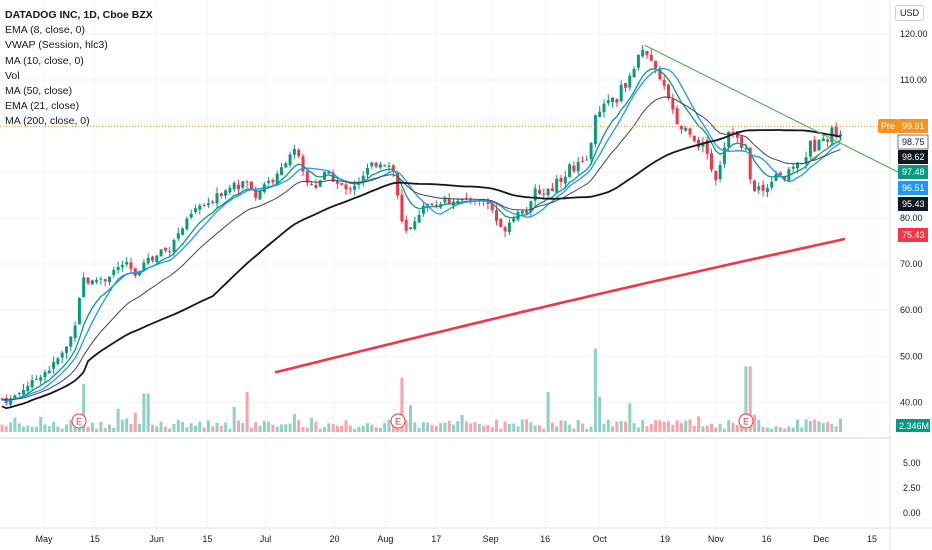 This screenshot has width=932, height=550. What do you see at coordinates (156, 539) in the screenshot?
I see `time-tick-label: Jun` at bounding box center [156, 539].